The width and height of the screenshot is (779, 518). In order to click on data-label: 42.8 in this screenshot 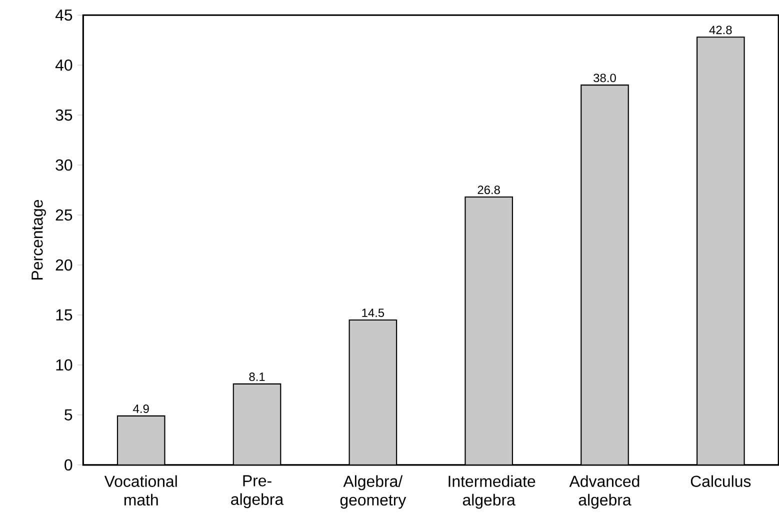, I will do `click(720, 30)`.